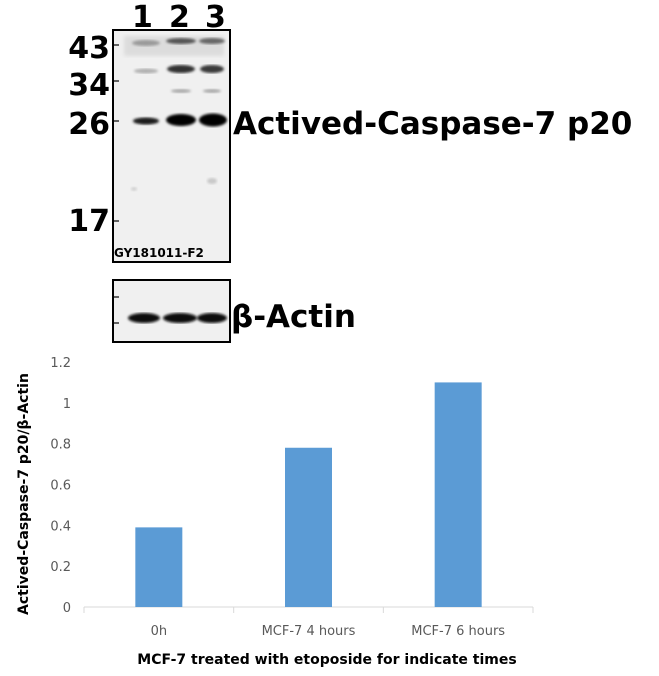 The image size is (659, 676). What do you see at coordinates (67, 404) in the screenshot?
I see `y-tick-label: 1` at bounding box center [67, 404].